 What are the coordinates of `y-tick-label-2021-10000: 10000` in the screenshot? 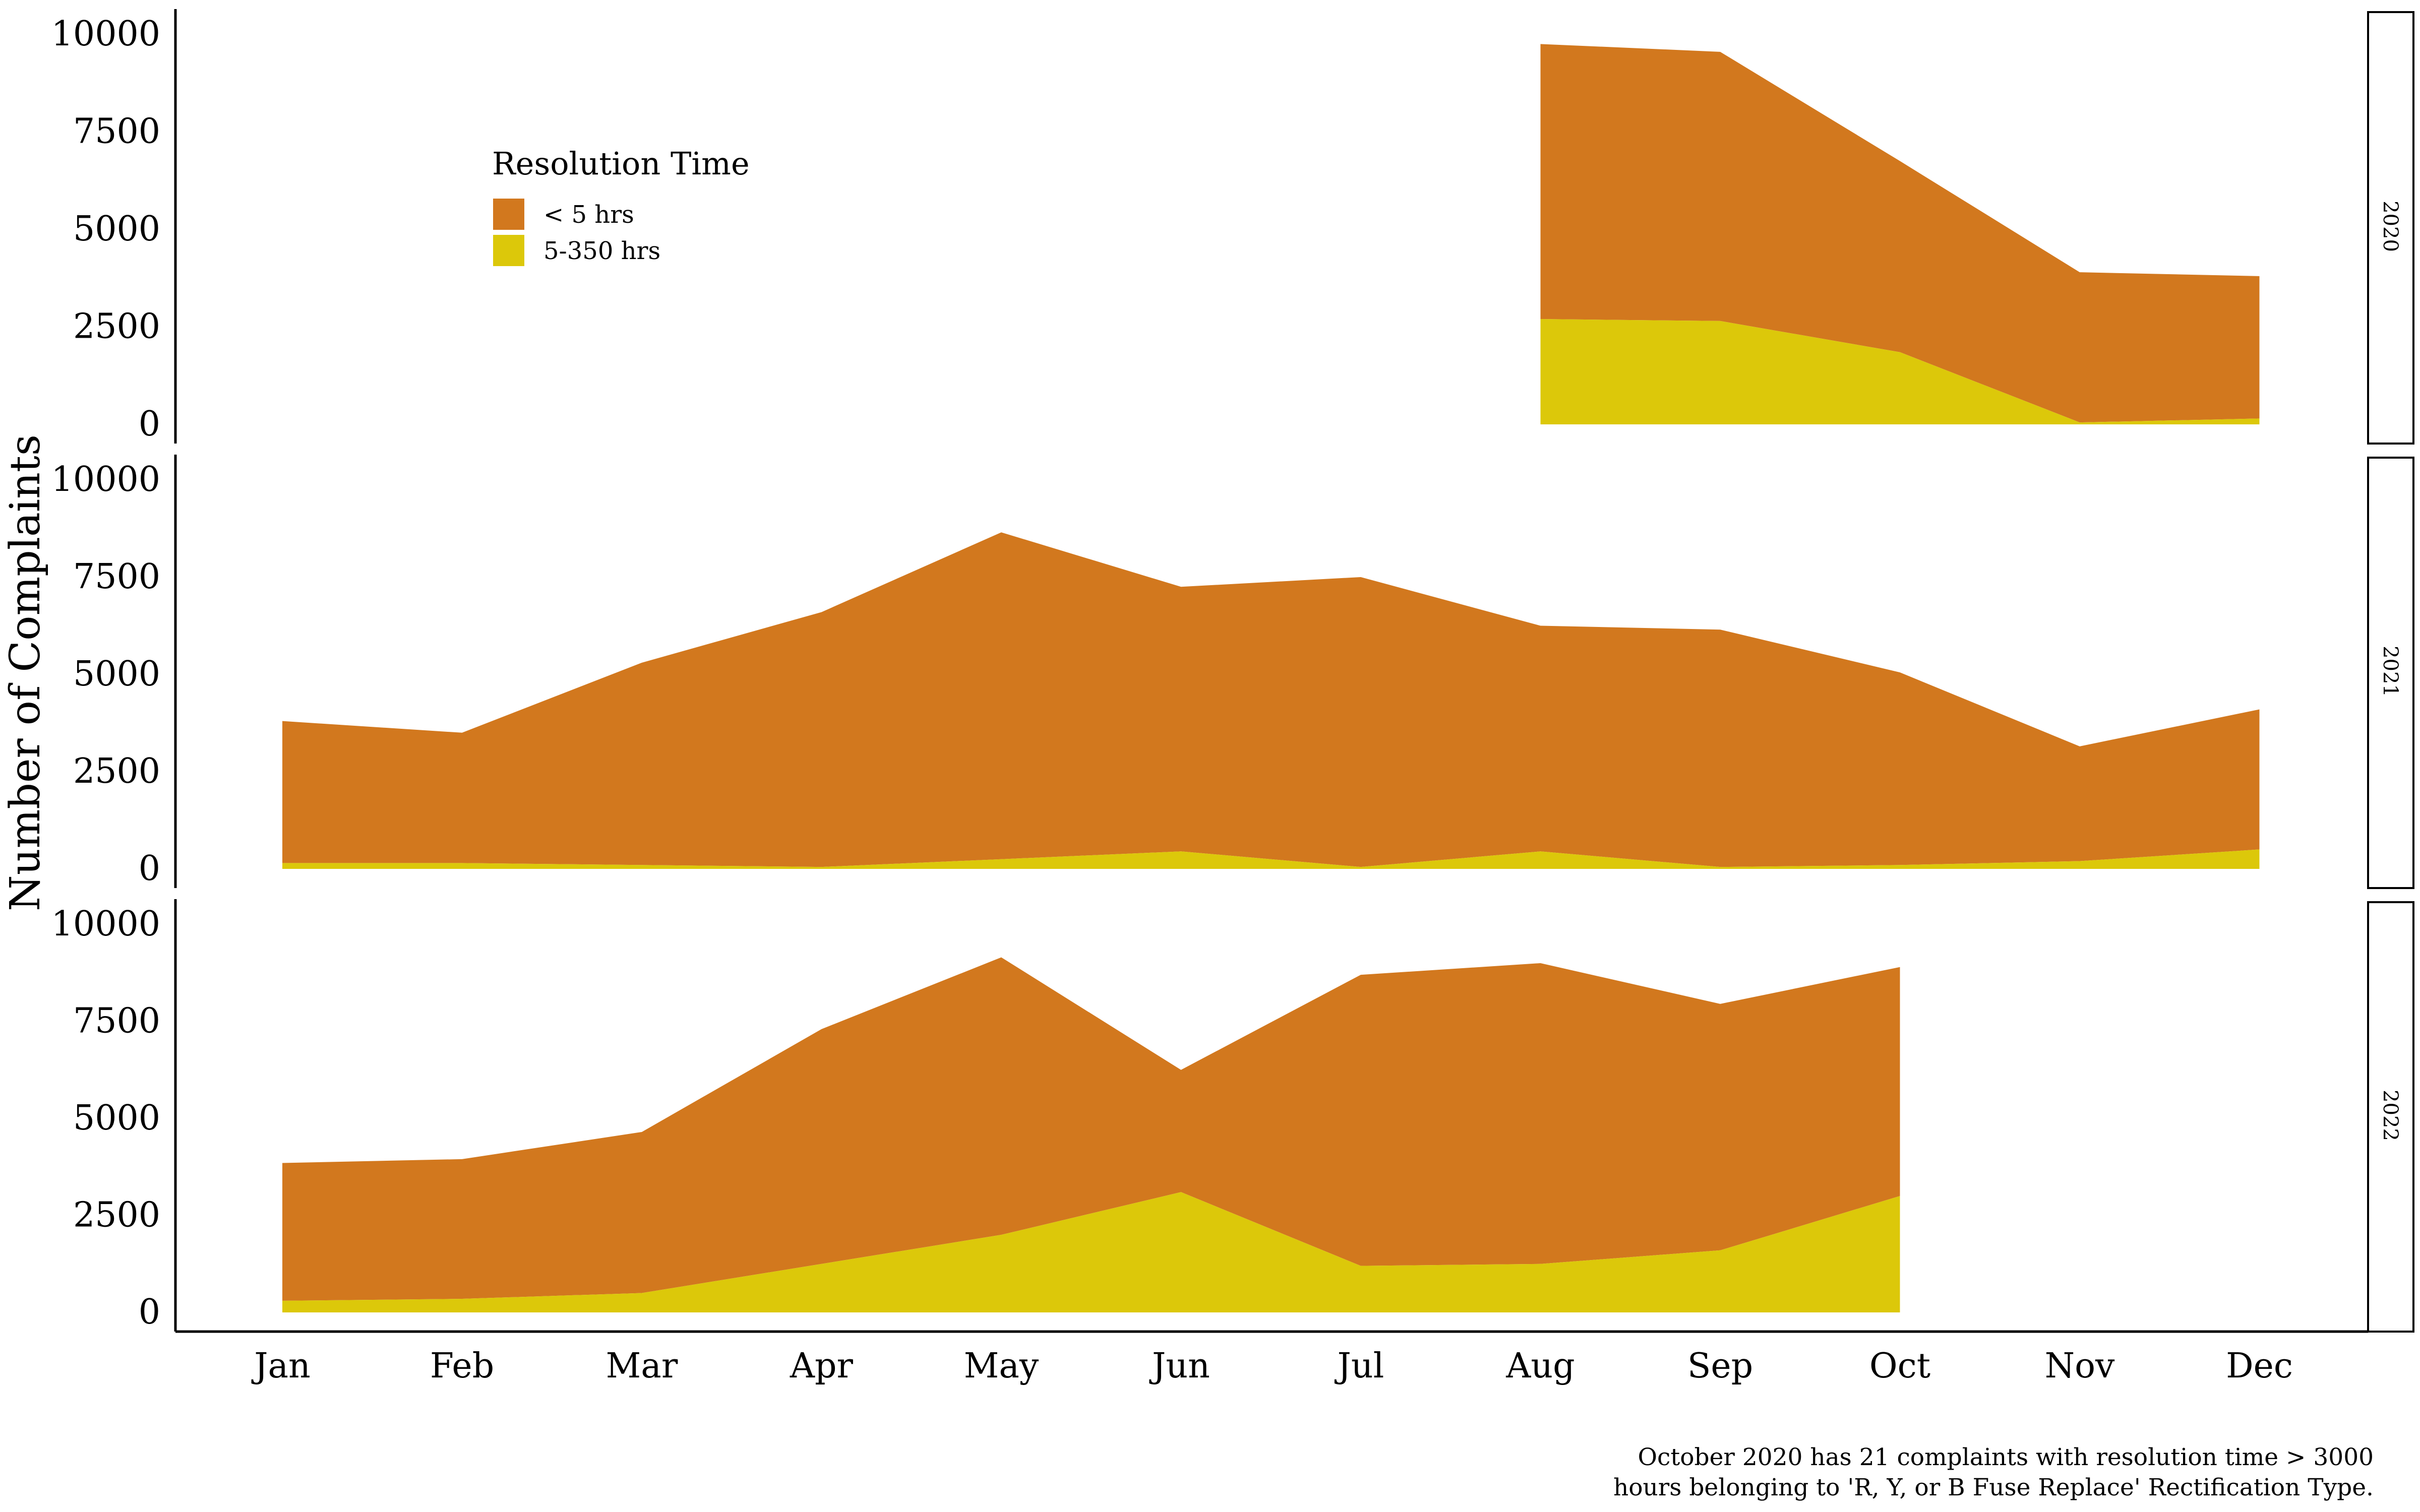 It's located at (105, 479).